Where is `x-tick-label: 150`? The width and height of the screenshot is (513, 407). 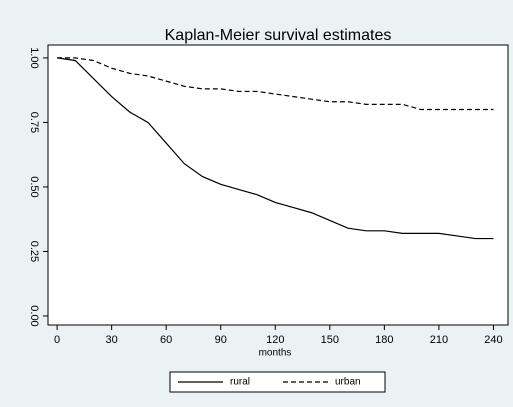
x-tick-label: 150 is located at coordinates (330, 340).